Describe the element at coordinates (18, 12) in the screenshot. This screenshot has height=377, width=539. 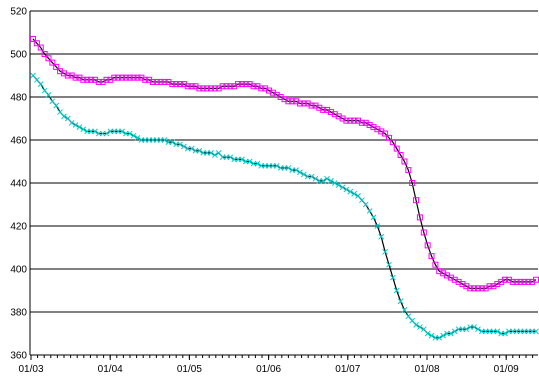
I see `y-tick-label: 520` at that location.